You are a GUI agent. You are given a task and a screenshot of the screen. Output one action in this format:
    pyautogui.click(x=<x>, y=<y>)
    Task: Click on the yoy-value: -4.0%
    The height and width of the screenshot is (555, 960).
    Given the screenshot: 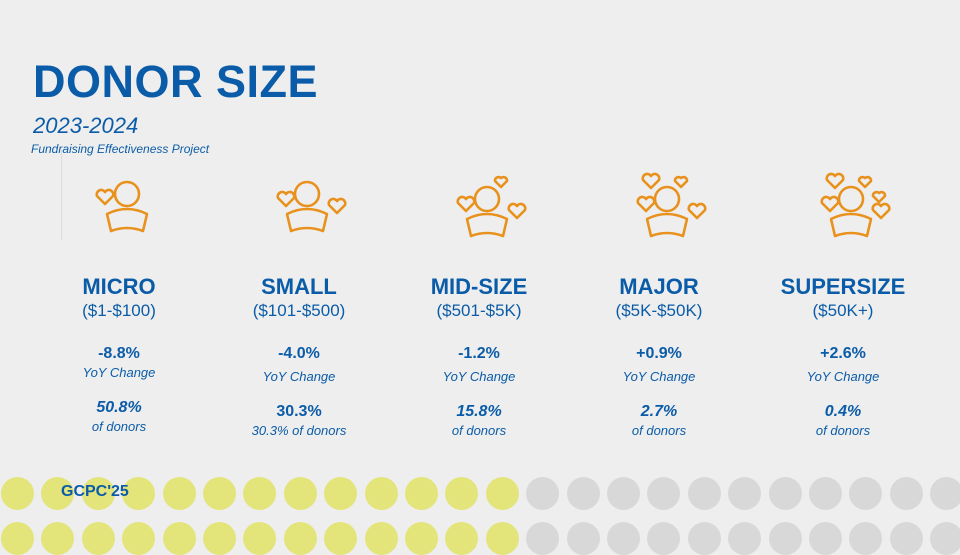 What is the action you would take?
    pyautogui.click(x=299, y=353)
    